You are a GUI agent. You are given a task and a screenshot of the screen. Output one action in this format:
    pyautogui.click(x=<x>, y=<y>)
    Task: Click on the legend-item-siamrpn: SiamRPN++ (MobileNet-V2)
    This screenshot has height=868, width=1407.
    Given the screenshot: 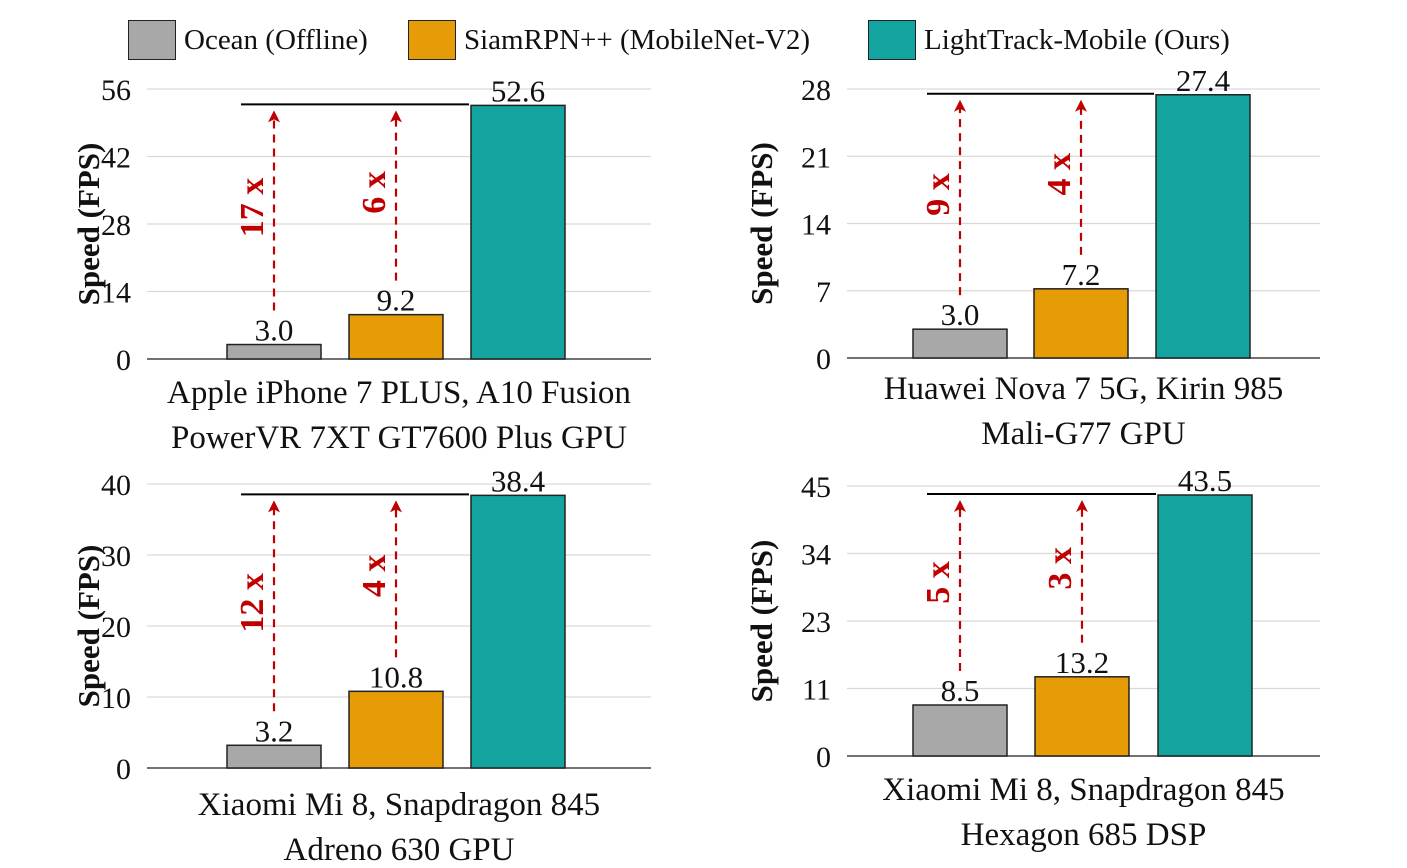 What is the action you would take?
    pyautogui.click(x=609, y=40)
    